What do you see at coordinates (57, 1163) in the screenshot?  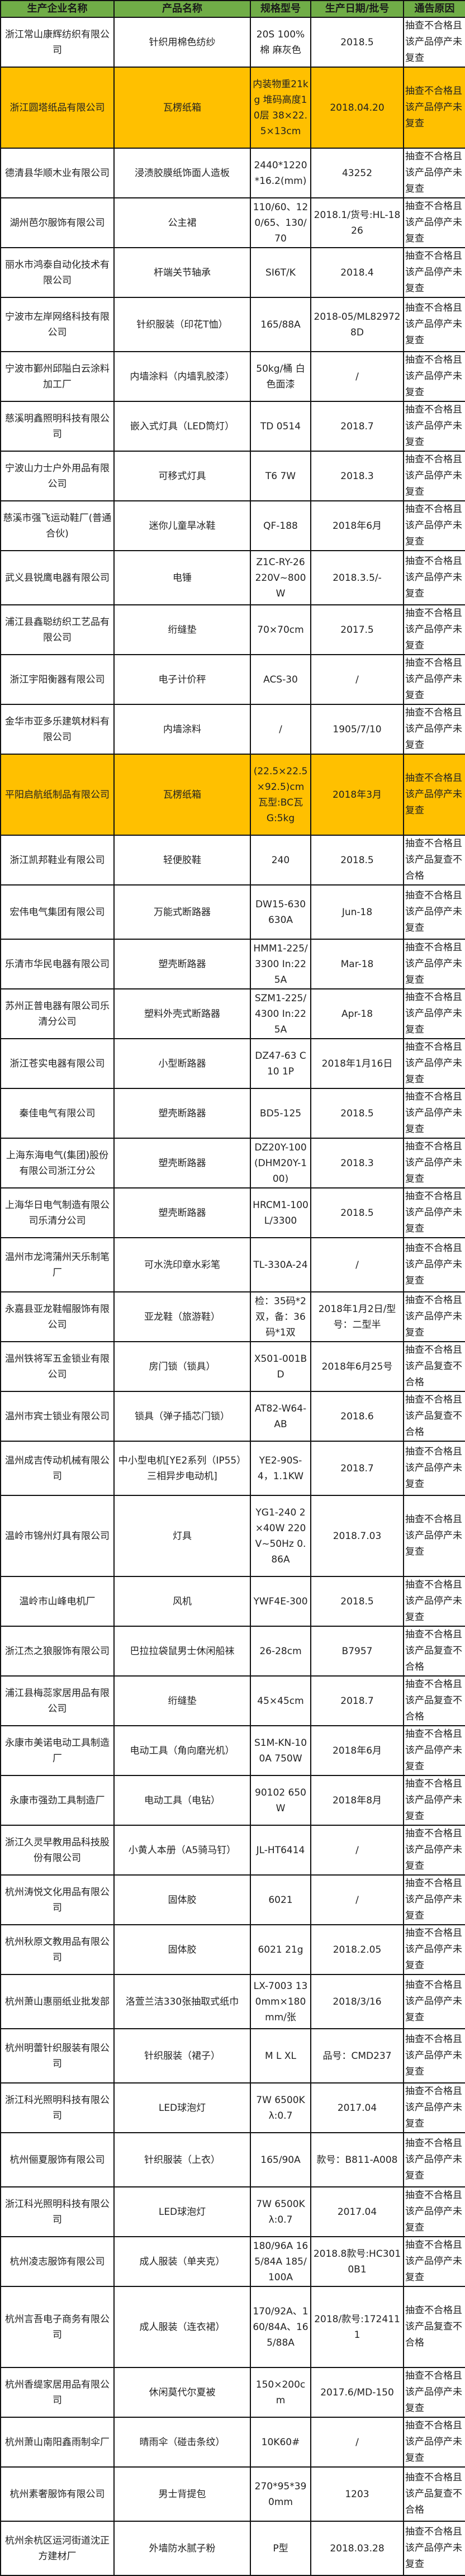 I see `company-cell: 上海东海电气(集团)股份有限公司浙江分公` at bounding box center [57, 1163].